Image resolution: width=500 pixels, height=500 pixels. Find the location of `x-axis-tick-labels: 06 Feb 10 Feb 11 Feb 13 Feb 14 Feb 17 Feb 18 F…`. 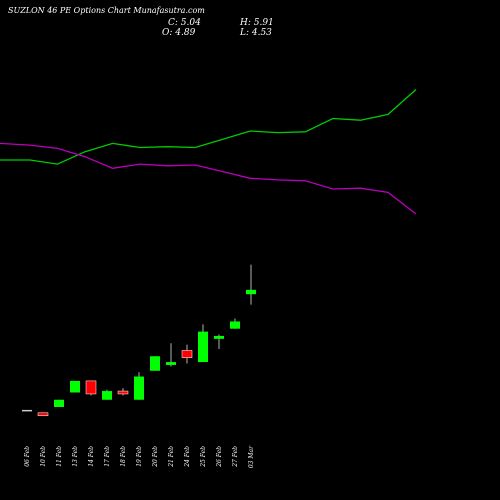

x-axis-tick-labels: 06 Feb 10 Feb 11 Feb 13 Feb 14 Feb 17 Feb 18 F… is located at coordinates (139, 456).